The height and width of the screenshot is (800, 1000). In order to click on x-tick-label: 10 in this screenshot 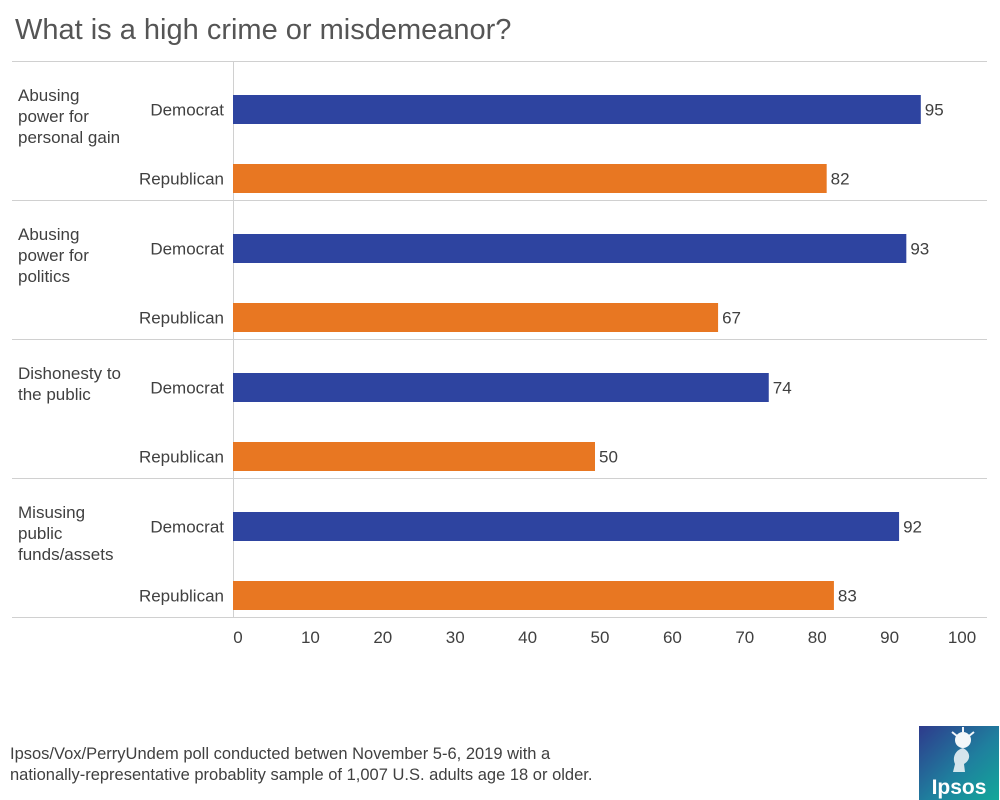, I will do `click(310, 637)`.